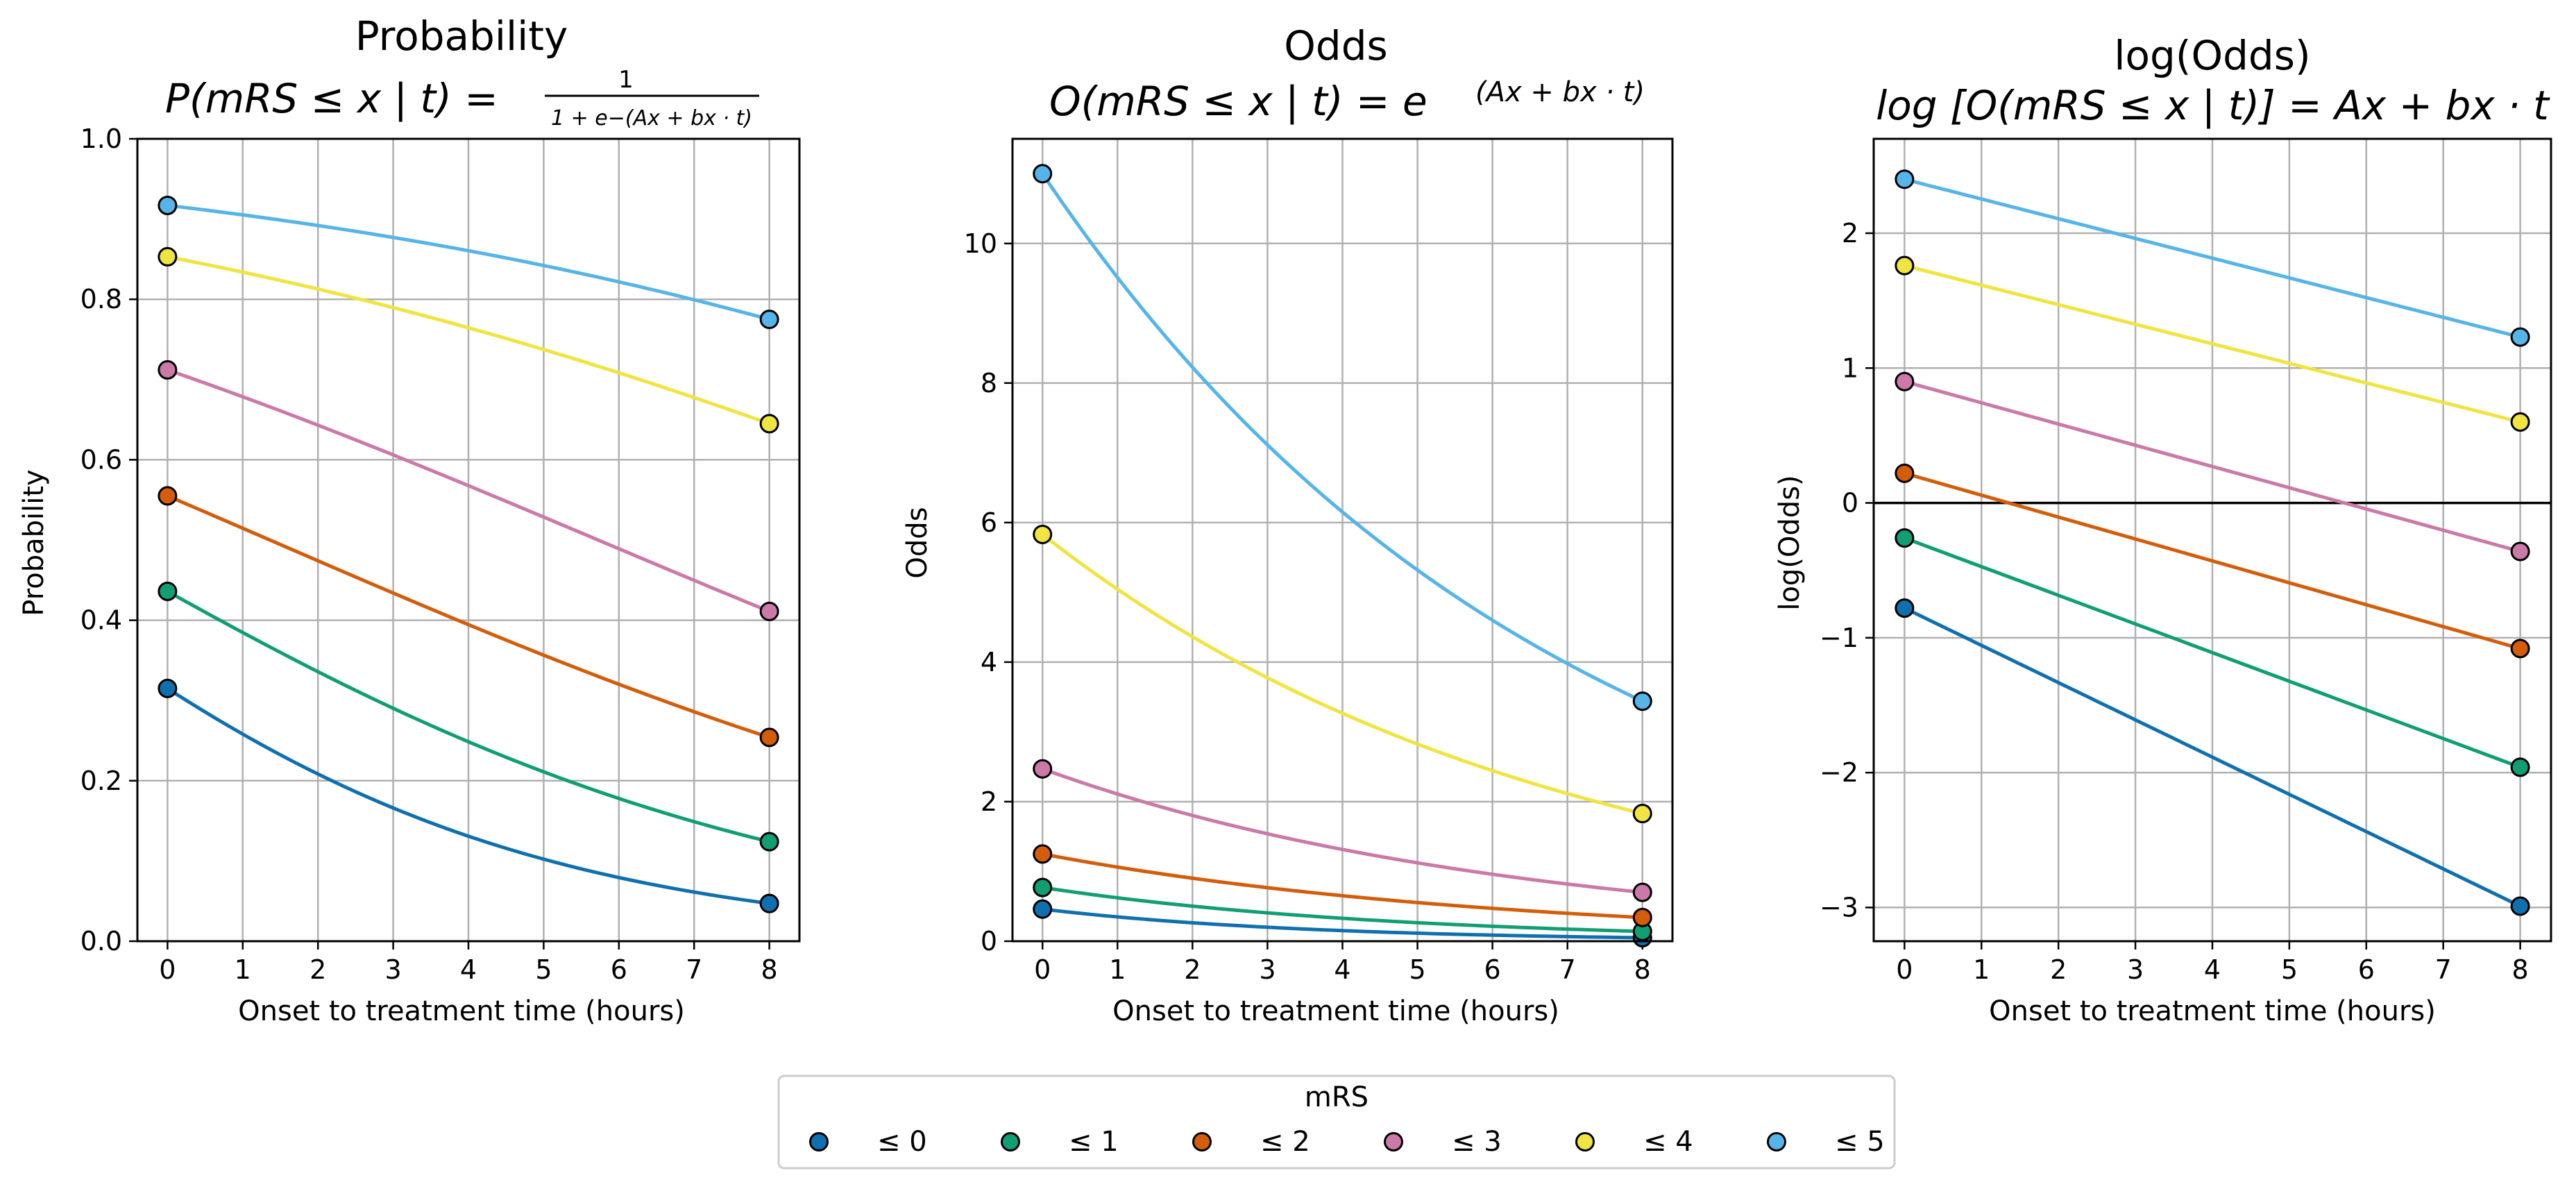  What do you see at coordinates (34, 542) in the screenshot?
I see `panel-1-ylabel: Probability` at bounding box center [34, 542].